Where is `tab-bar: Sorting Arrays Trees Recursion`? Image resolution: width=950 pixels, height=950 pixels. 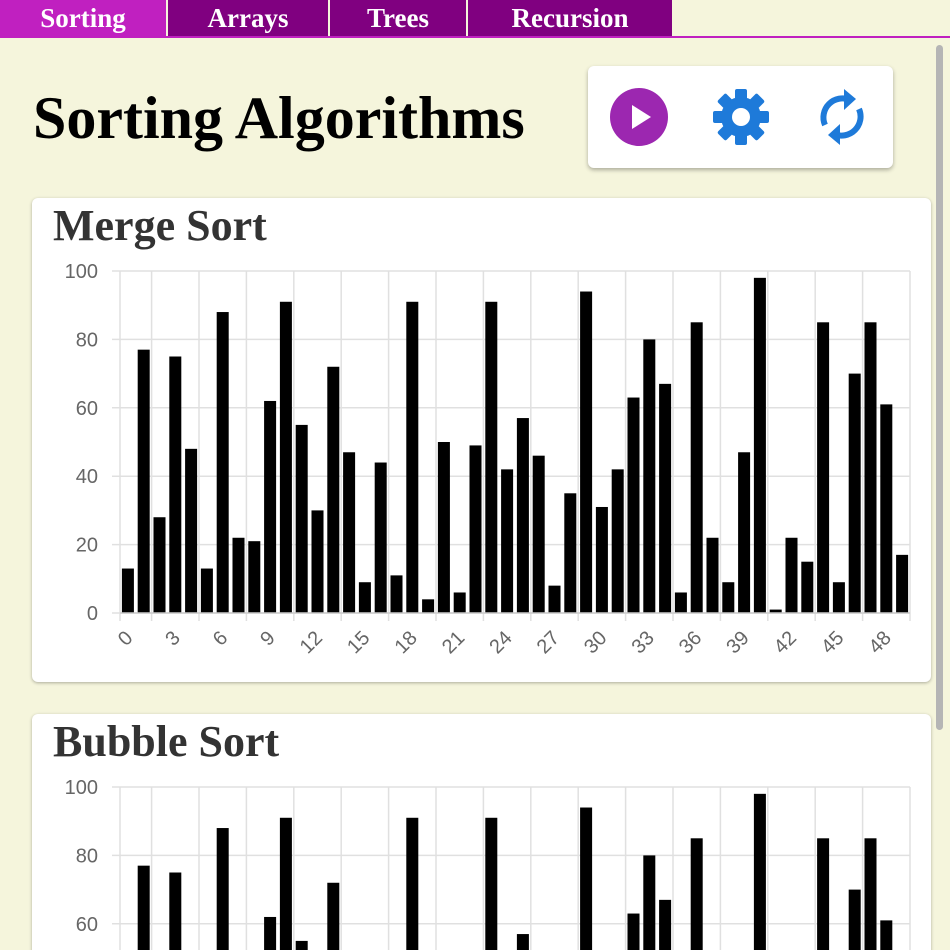 tab-bar: Sorting Arrays Trees Recursion is located at coordinates (475, 19).